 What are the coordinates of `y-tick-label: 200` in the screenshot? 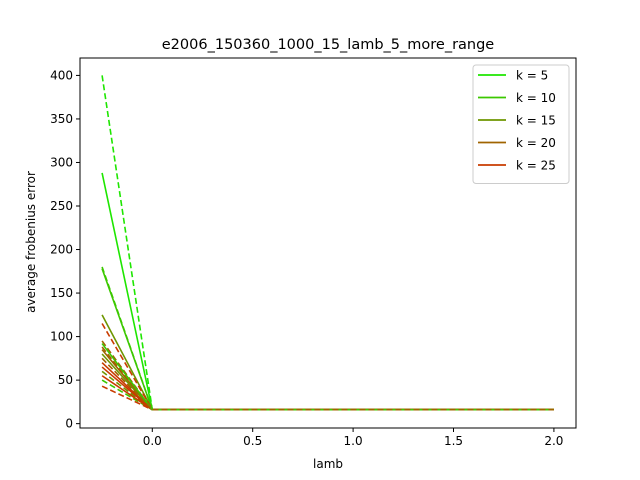 It's located at (61, 250).